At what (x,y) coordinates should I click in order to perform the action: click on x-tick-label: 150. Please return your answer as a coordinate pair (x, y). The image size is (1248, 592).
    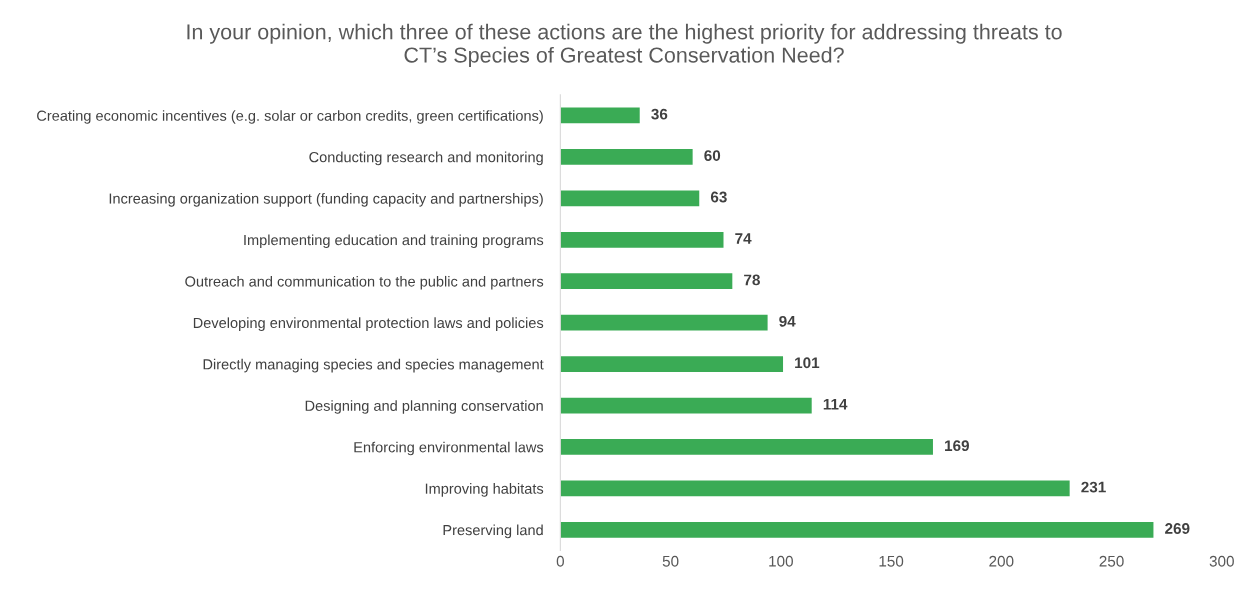
    Looking at the image, I should click on (891, 561).